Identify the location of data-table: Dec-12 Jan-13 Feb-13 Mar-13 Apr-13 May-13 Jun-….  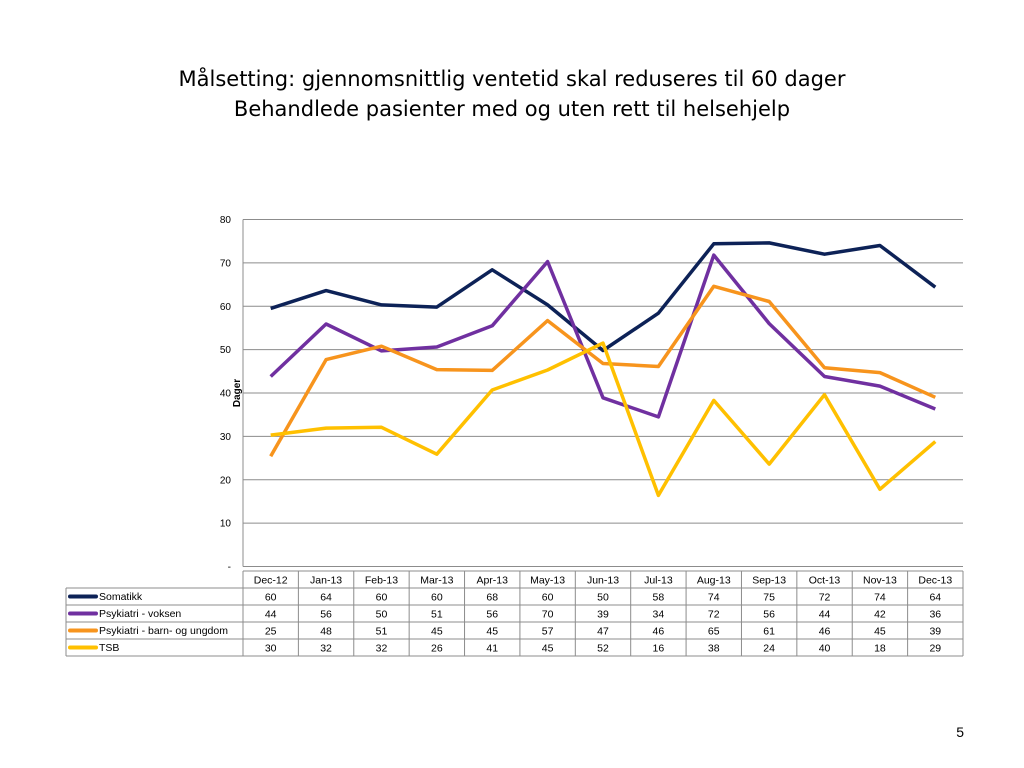
(514, 613).